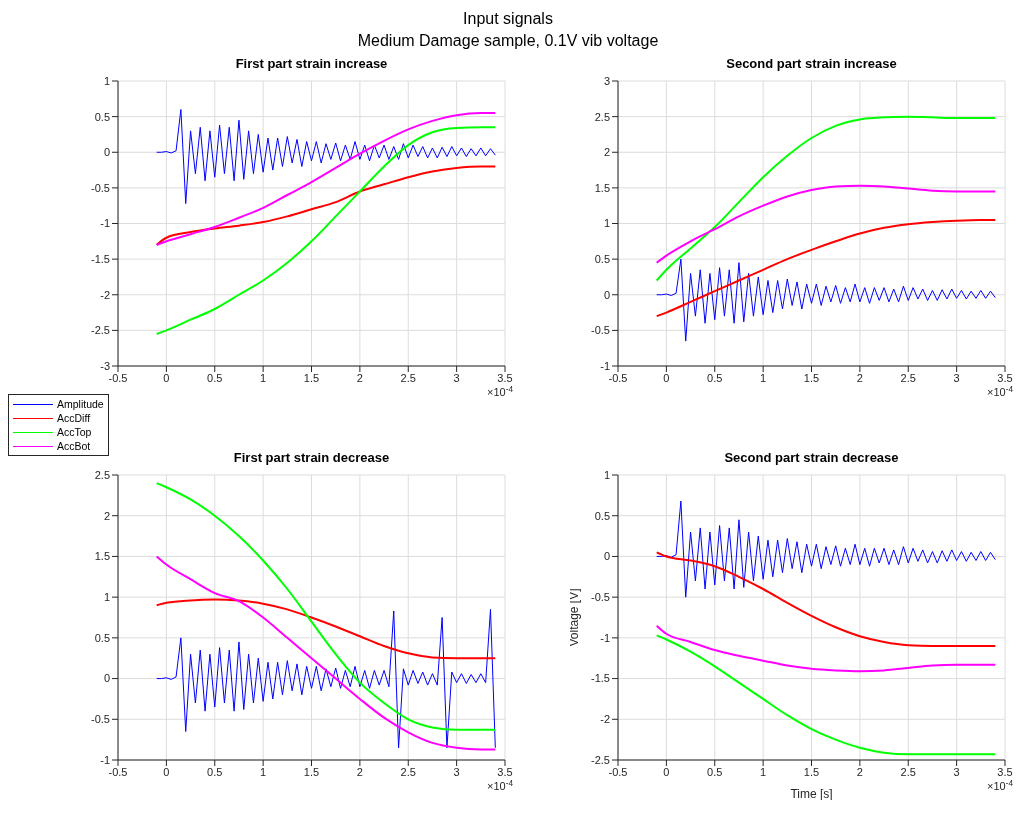  What do you see at coordinates (574, 617) in the screenshot?
I see `y-axis-title: Voltage [V]` at bounding box center [574, 617].